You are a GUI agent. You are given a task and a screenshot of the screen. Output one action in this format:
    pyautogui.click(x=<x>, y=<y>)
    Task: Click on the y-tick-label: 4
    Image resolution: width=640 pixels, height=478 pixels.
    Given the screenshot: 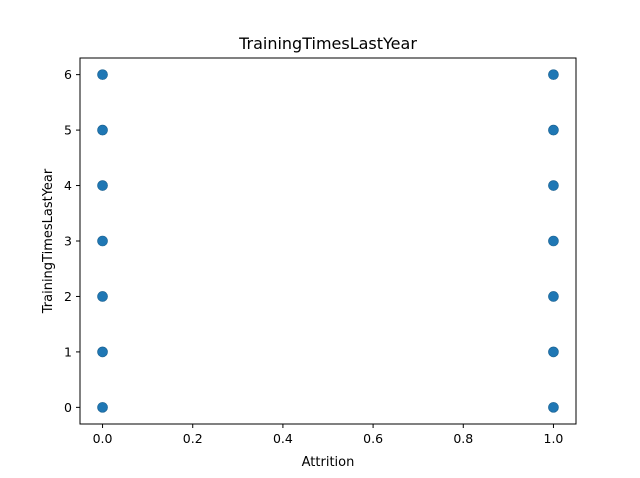 What is the action you would take?
    pyautogui.click(x=68, y=185)
    